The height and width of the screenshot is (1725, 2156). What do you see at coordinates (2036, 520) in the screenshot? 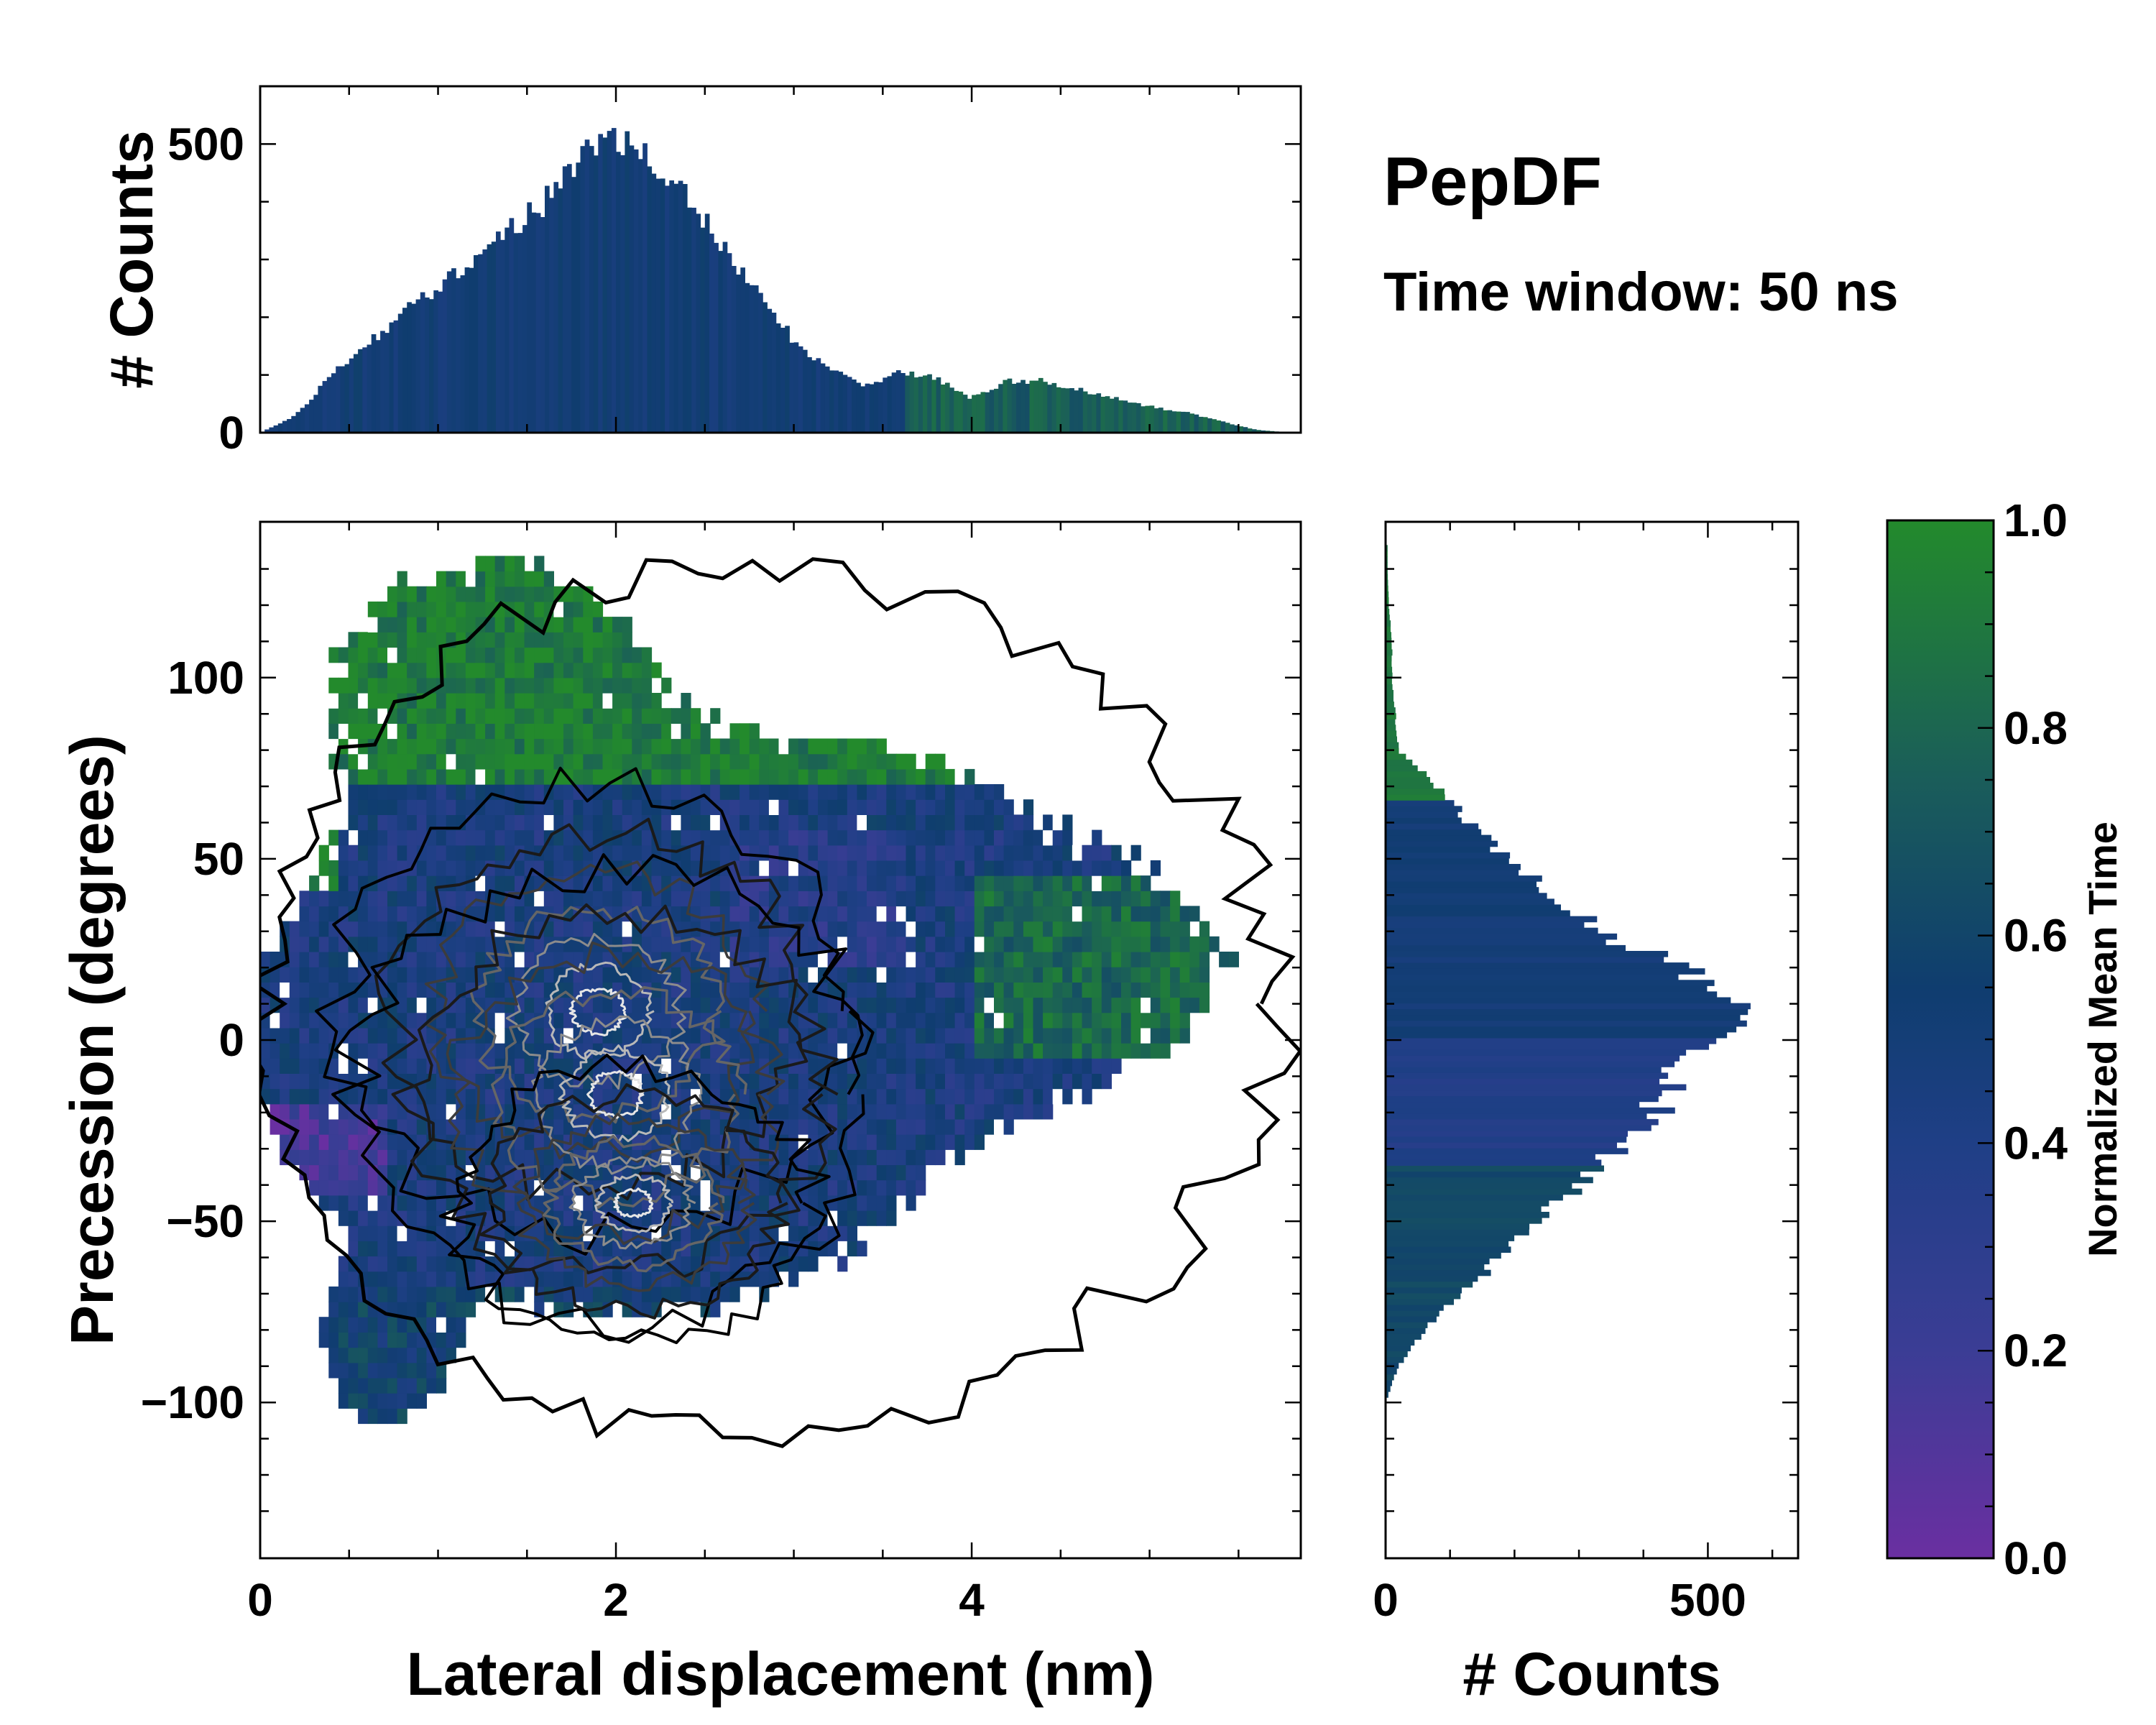
I see `colorbar-tick-label: 1.0` at bounding box center [2036, 520].